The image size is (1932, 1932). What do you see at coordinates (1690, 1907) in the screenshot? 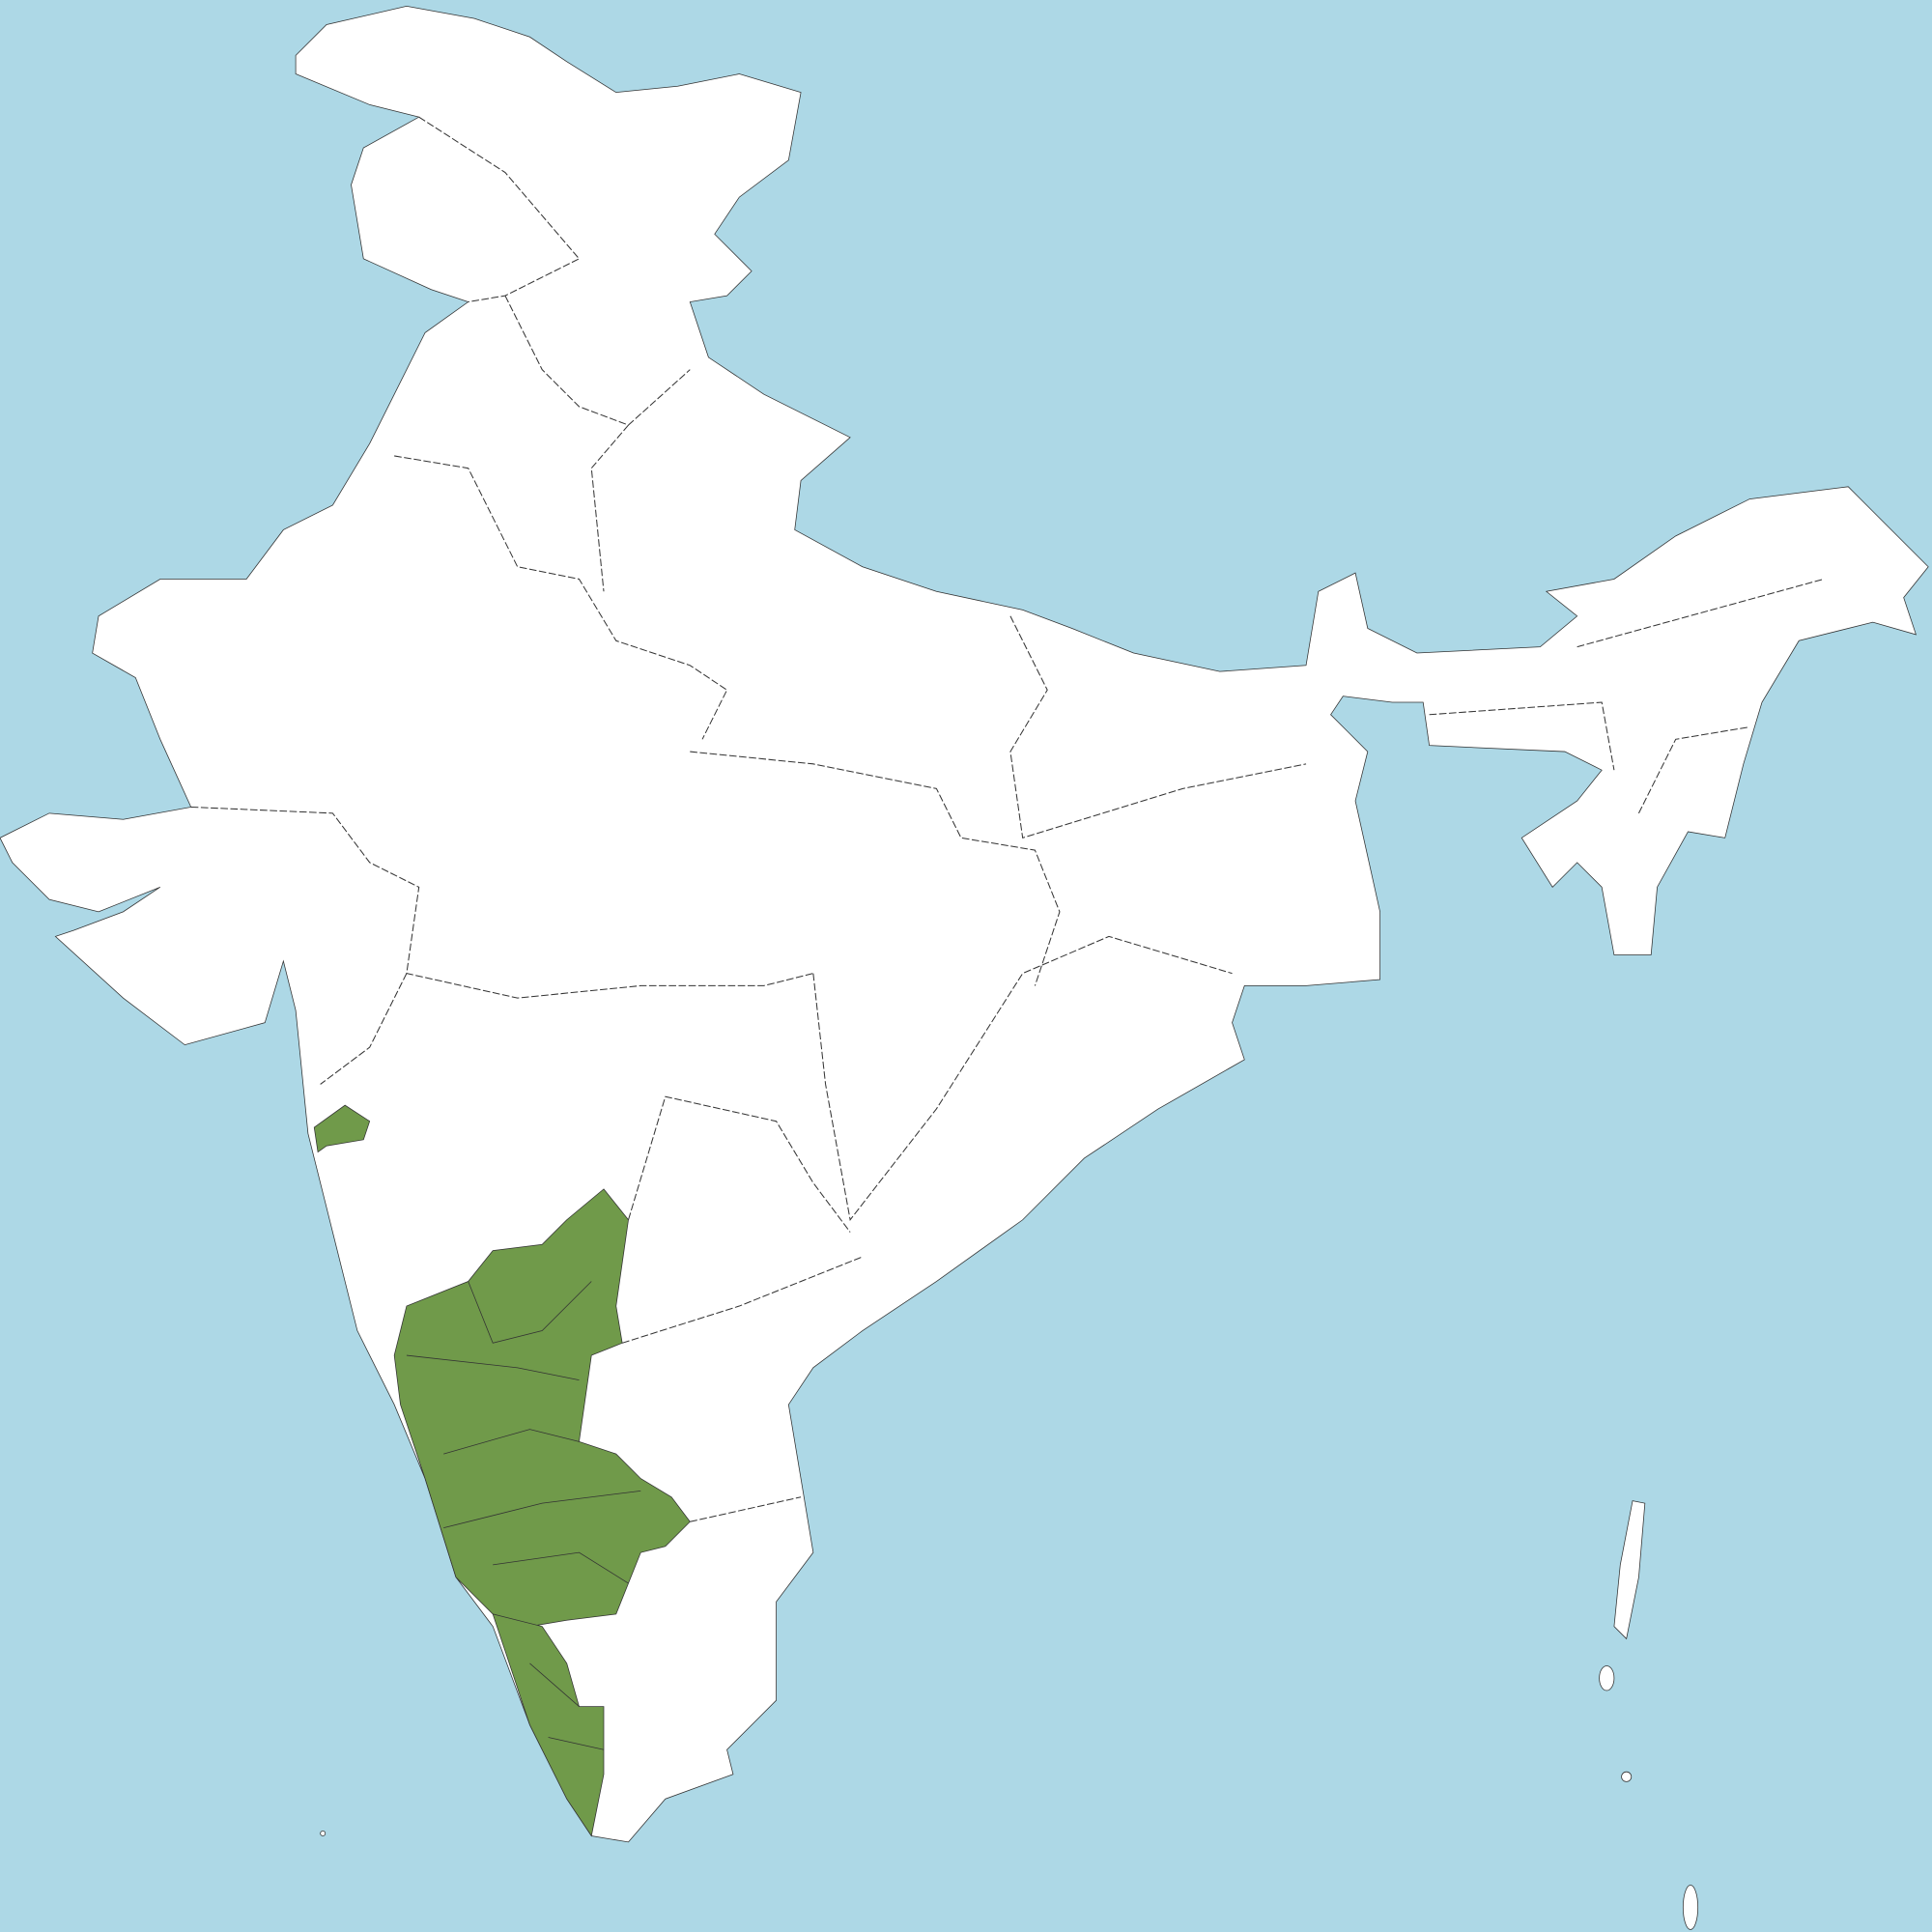
I see `nicobar-island` at bounding box center [1690, 1907].